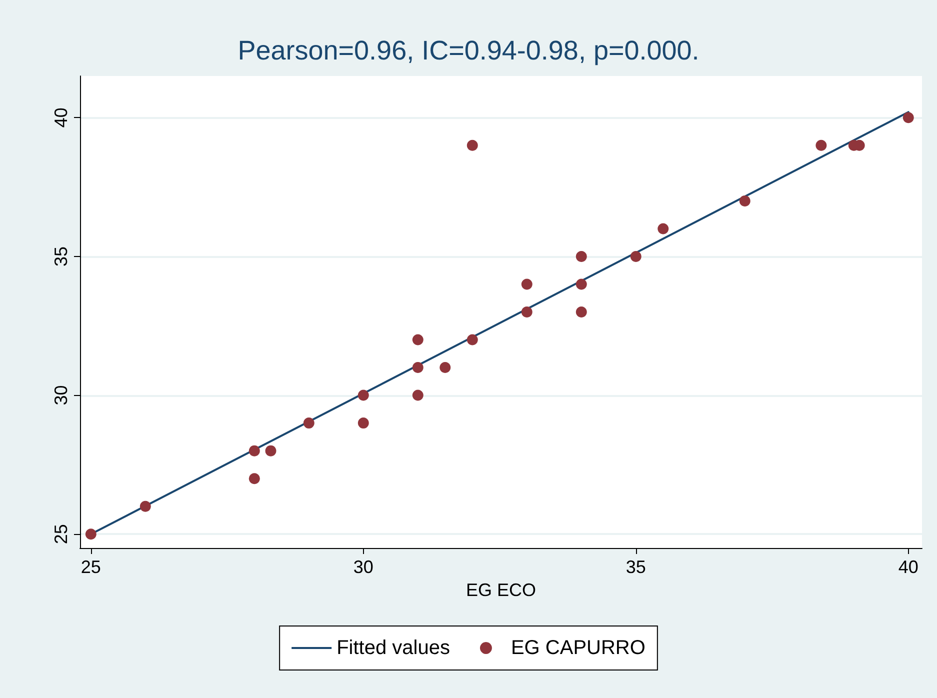 This screenshot has height=698, width=937. Describe the element at coordinates (636, 567) in the screenshot. I see `x-tick-label: 35` at that location.